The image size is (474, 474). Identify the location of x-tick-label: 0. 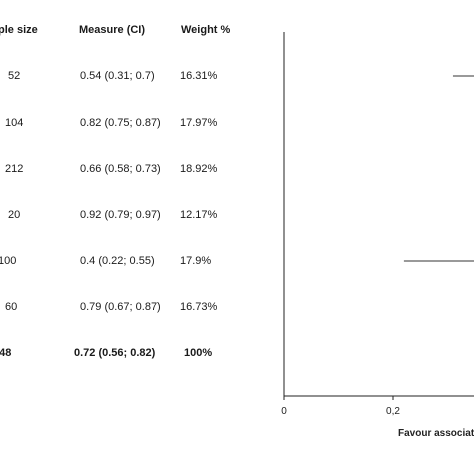
(284, 411).